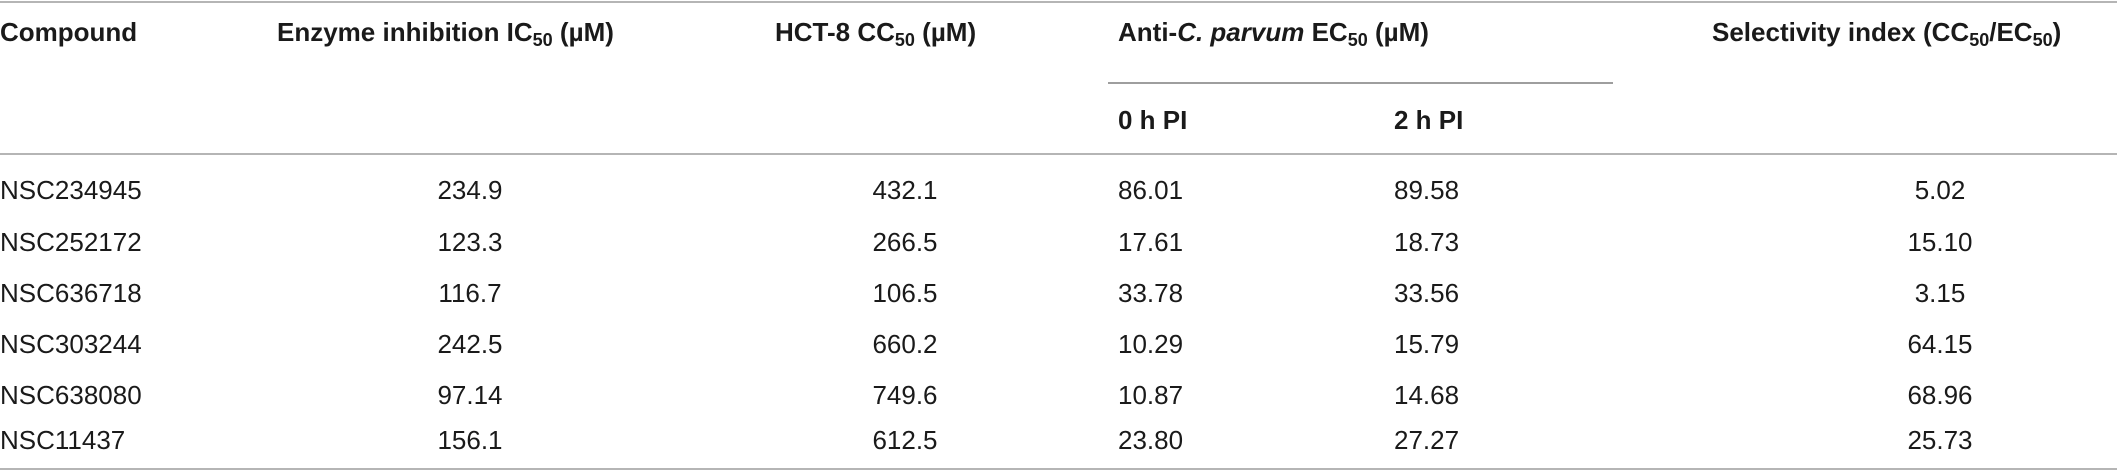 Image resolution: width=2117 pixels, height=472 pixels. What do you see at coordinates (1427, 344) in the screenshot?
I see `cell-ec50-2h: 15.79` at bounding box center [1427, 344].